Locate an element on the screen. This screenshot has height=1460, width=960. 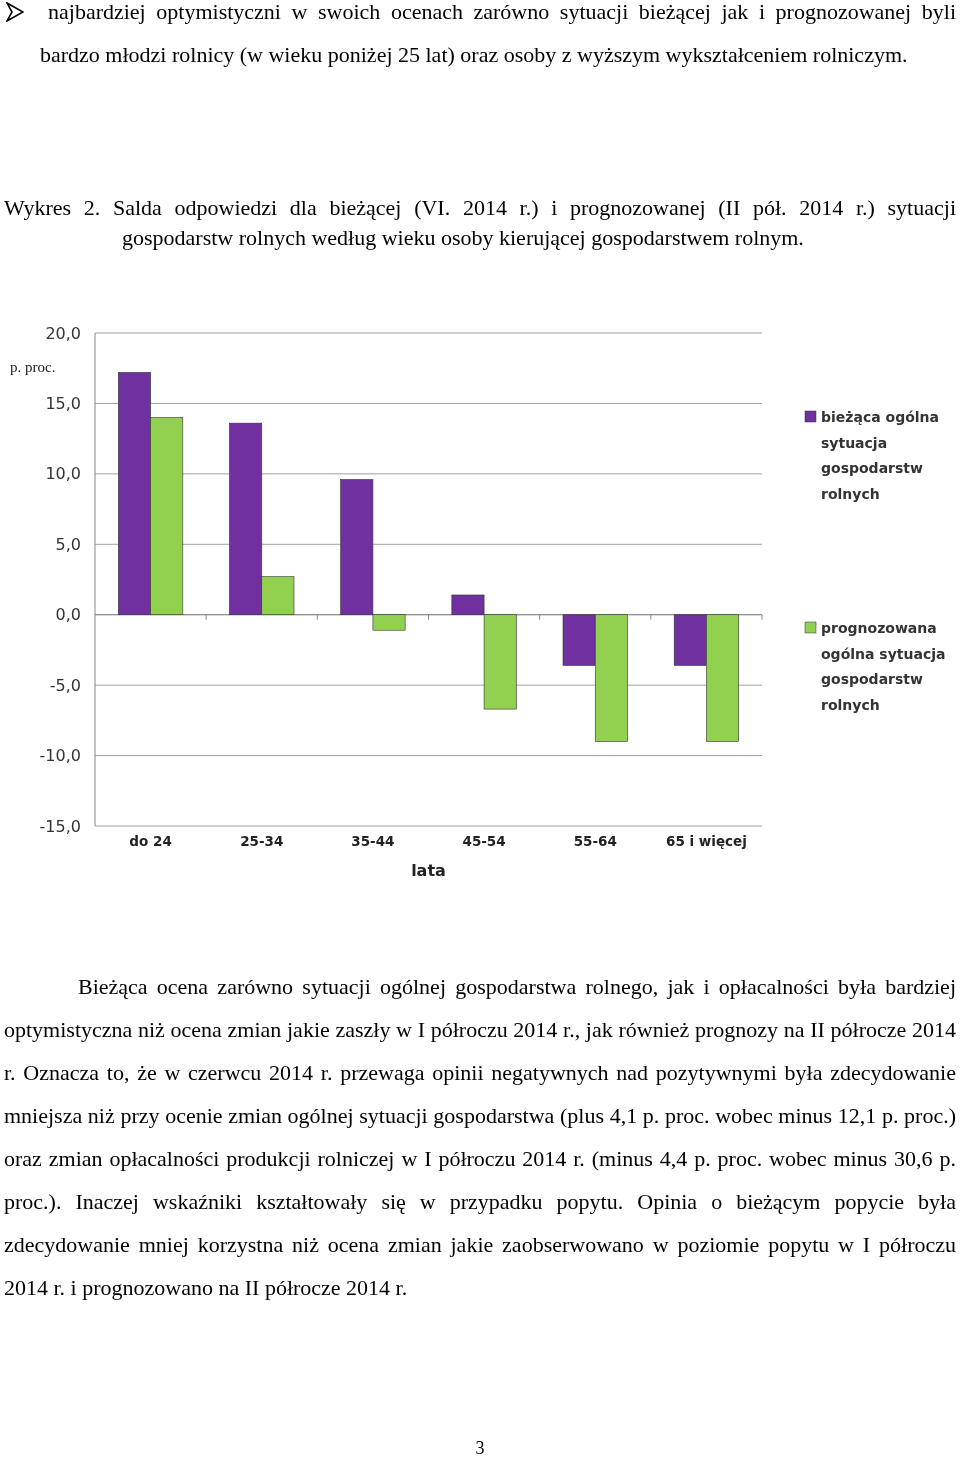
legend-label: prognozowana ogólna sytuacja gospodarstw rolnych is located at coordinates (883, 666).